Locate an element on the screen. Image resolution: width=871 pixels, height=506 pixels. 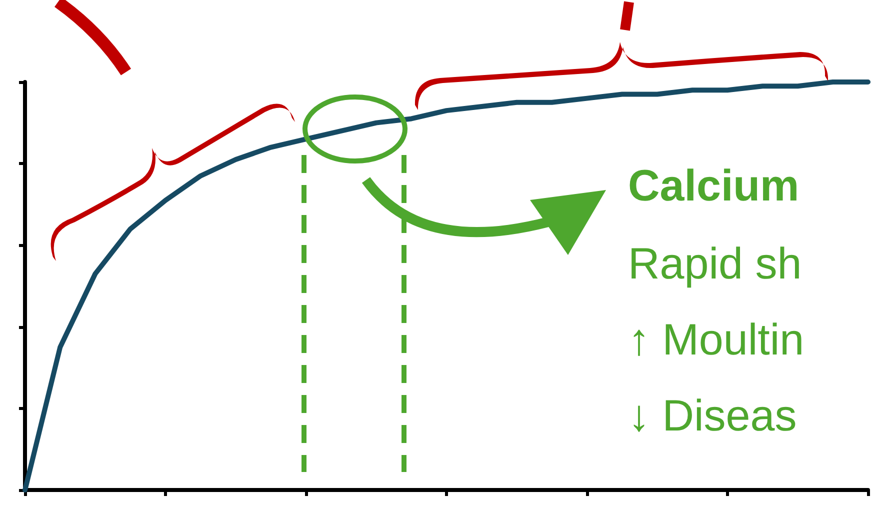
annotation: ↓ Diseas is located at coordinates (712, 416).